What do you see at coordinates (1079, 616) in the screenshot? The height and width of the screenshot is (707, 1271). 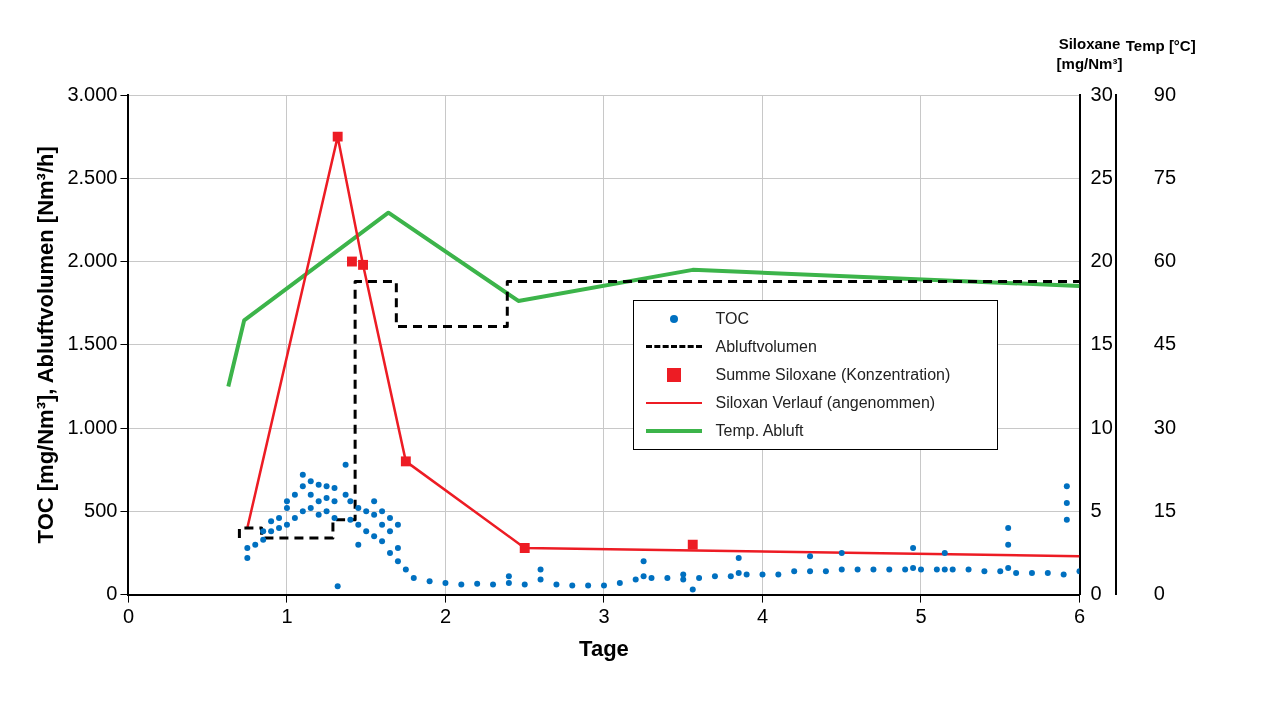 I see `x-tick-label: 6` at bounding box center [1079, 616].